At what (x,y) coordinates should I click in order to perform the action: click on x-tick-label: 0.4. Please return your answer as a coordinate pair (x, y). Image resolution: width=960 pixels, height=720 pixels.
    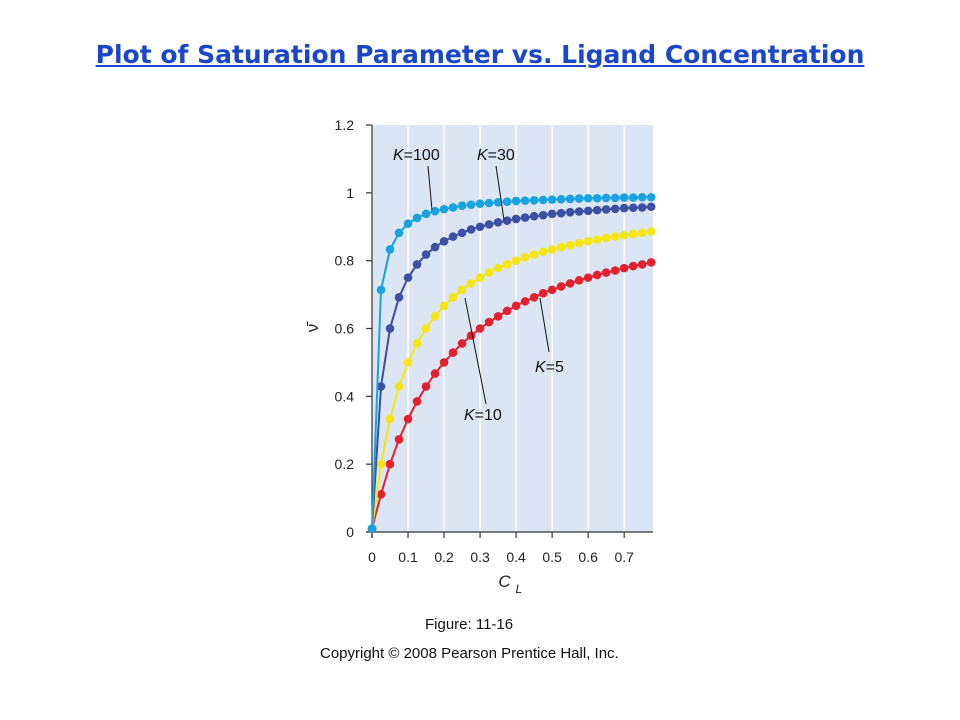
    Looking at the image, I should click on (516, 557).